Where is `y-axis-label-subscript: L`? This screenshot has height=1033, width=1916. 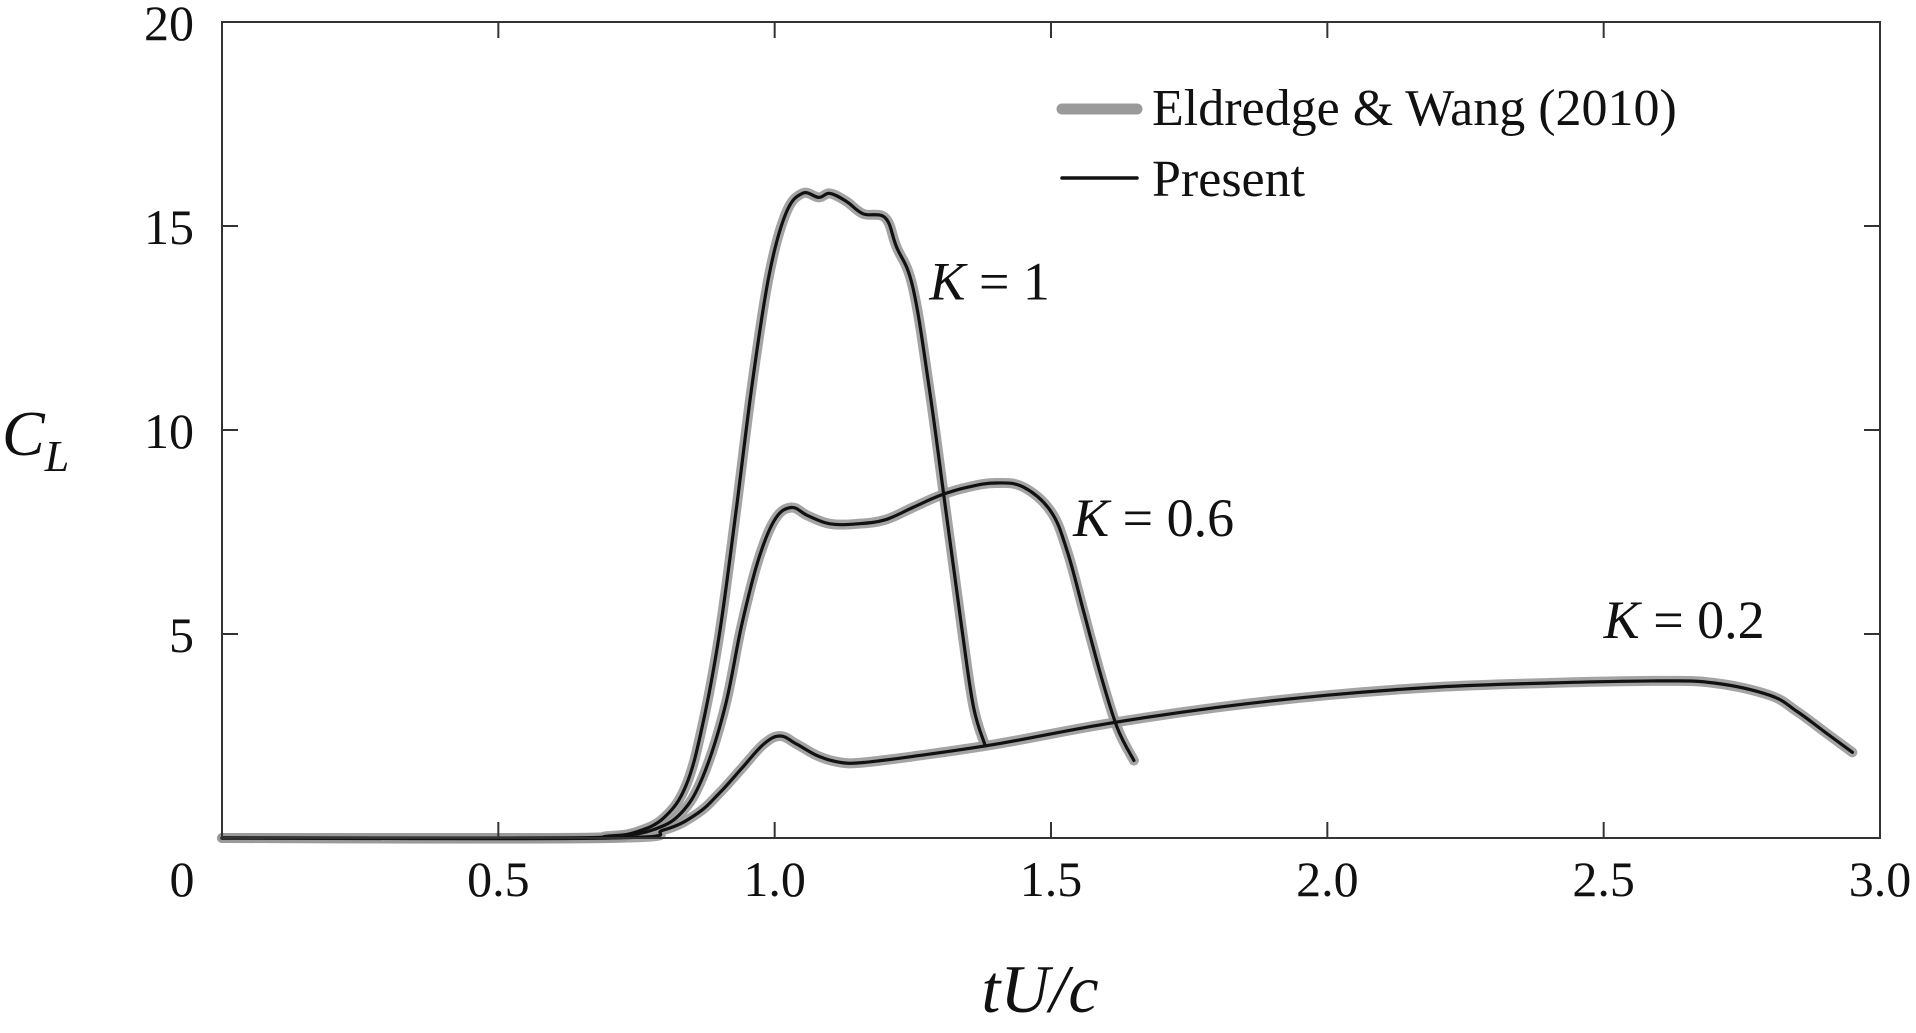 y-axis-label-subscript: L is located at coordinates (56, 456).